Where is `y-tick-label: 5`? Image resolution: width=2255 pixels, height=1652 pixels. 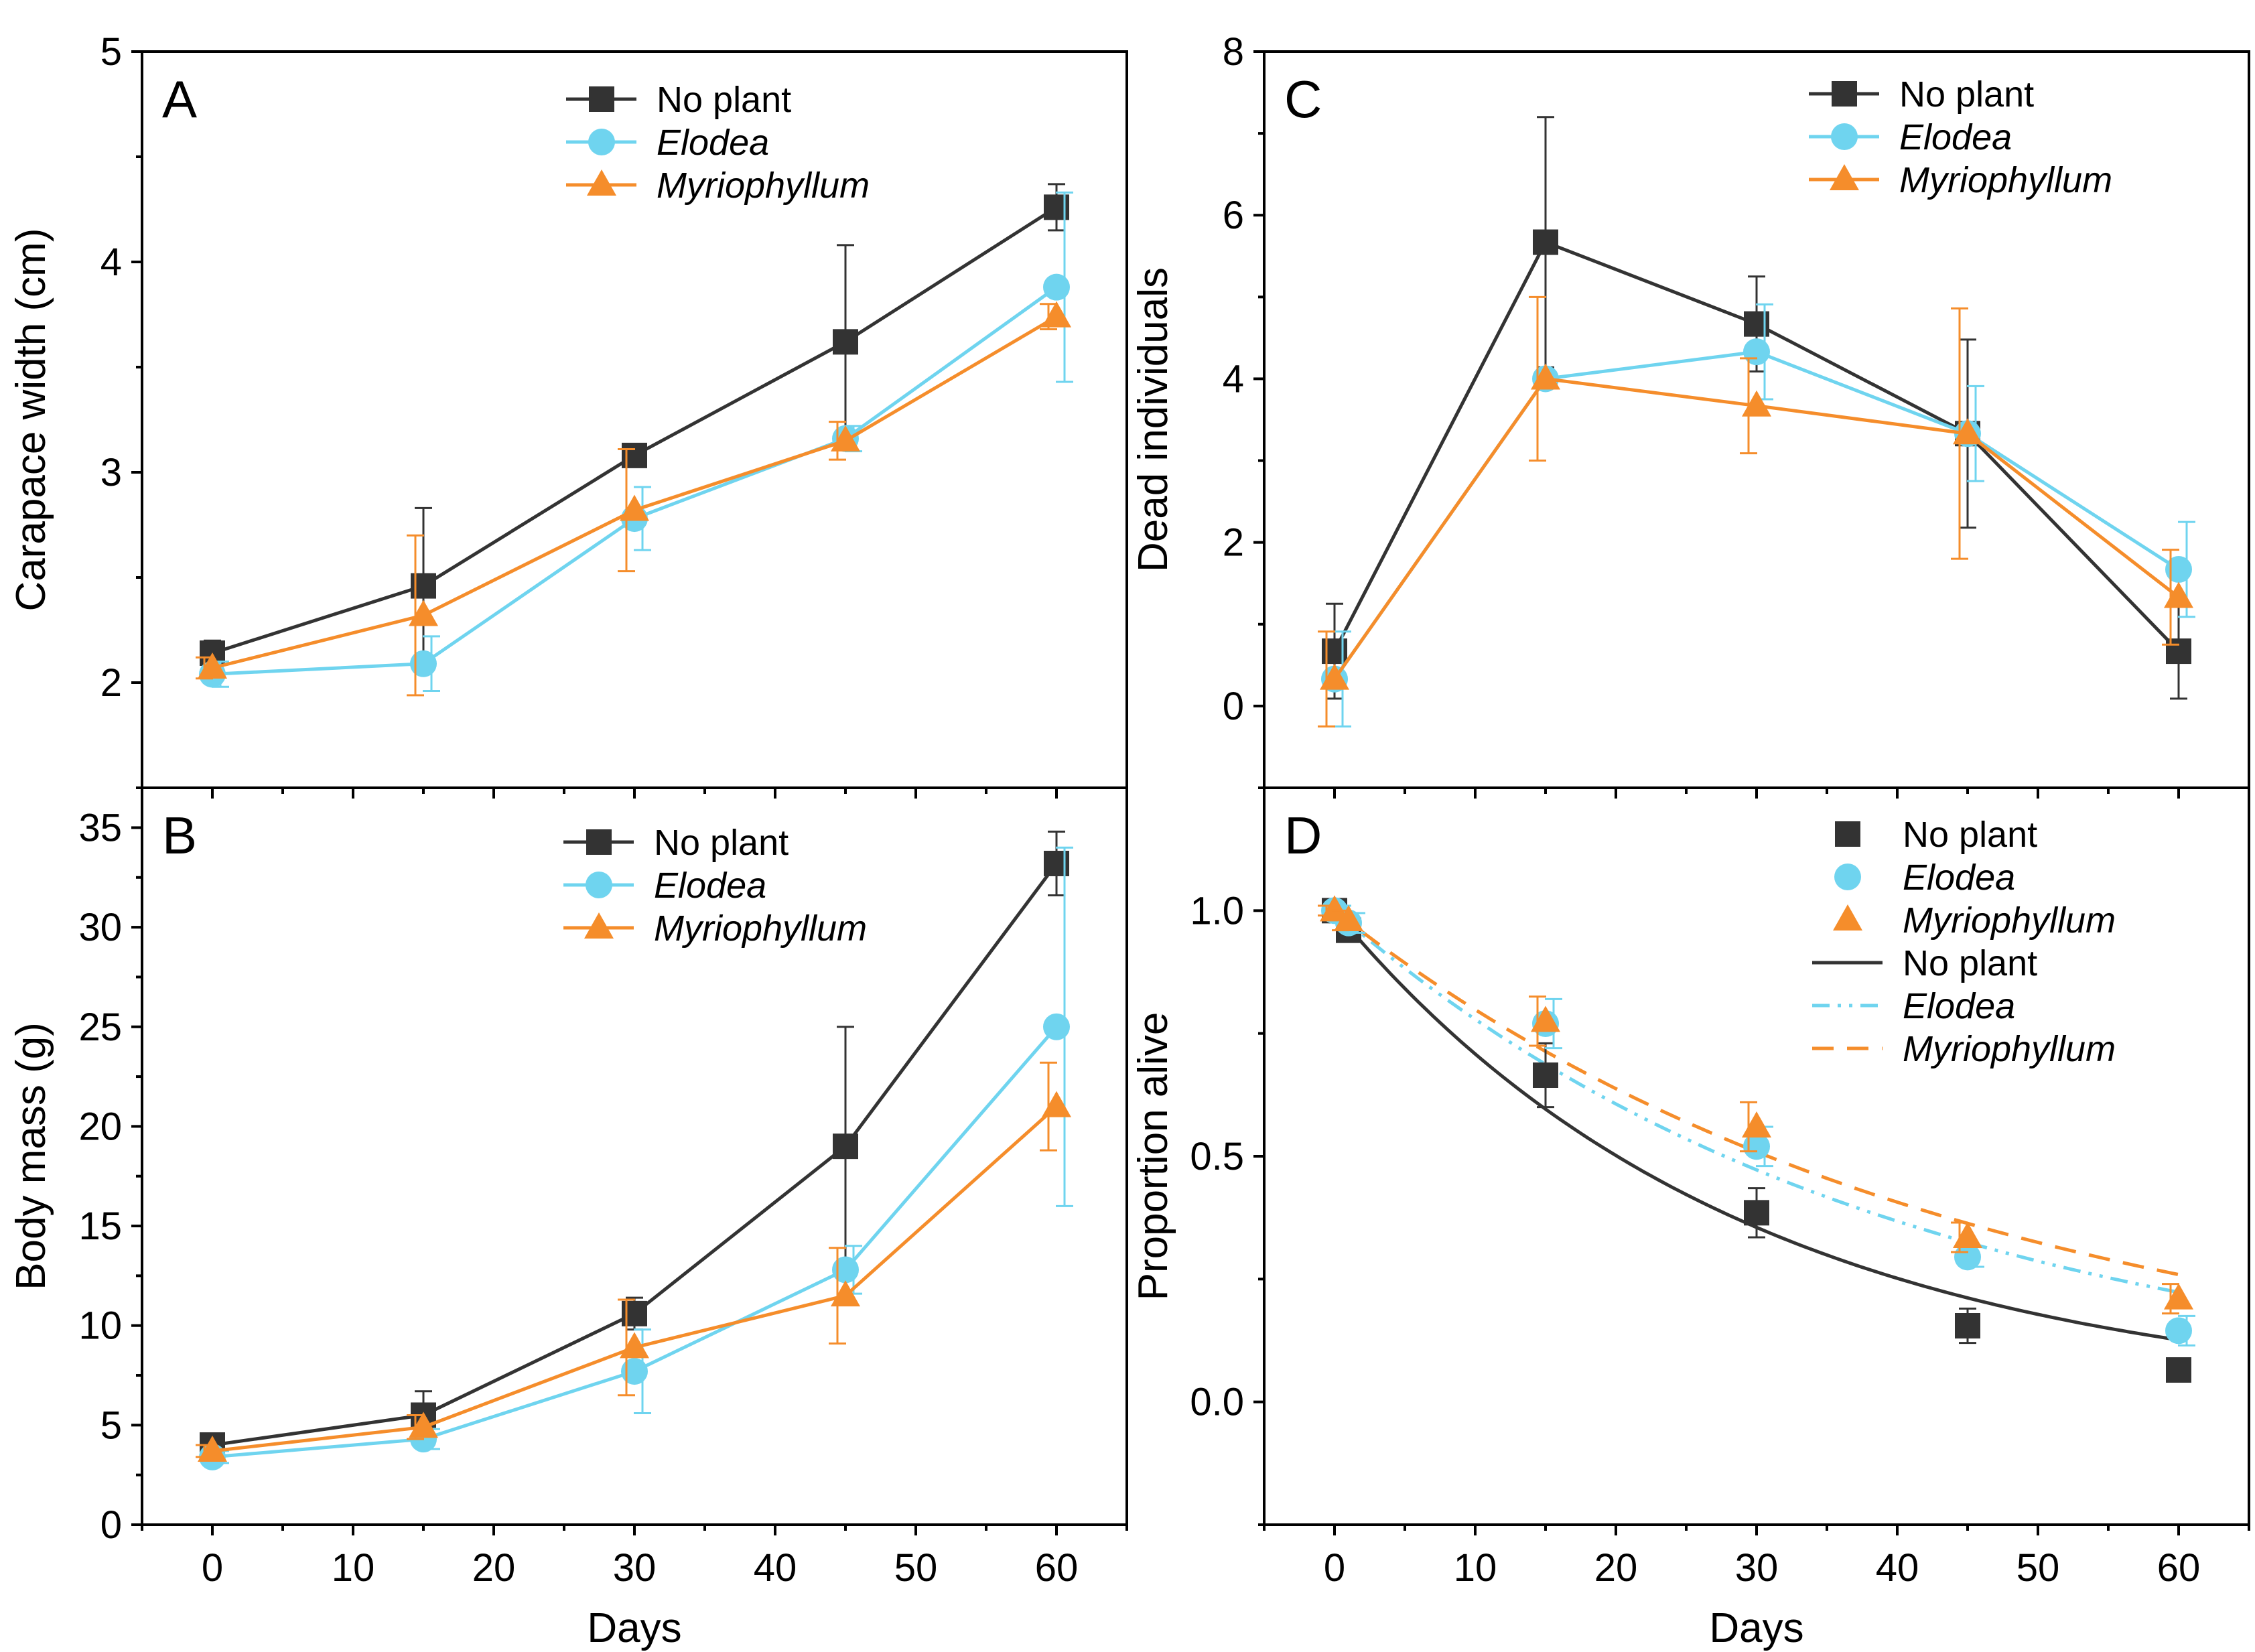 y-tick-label: 5 is located at coordinates (111, 52).